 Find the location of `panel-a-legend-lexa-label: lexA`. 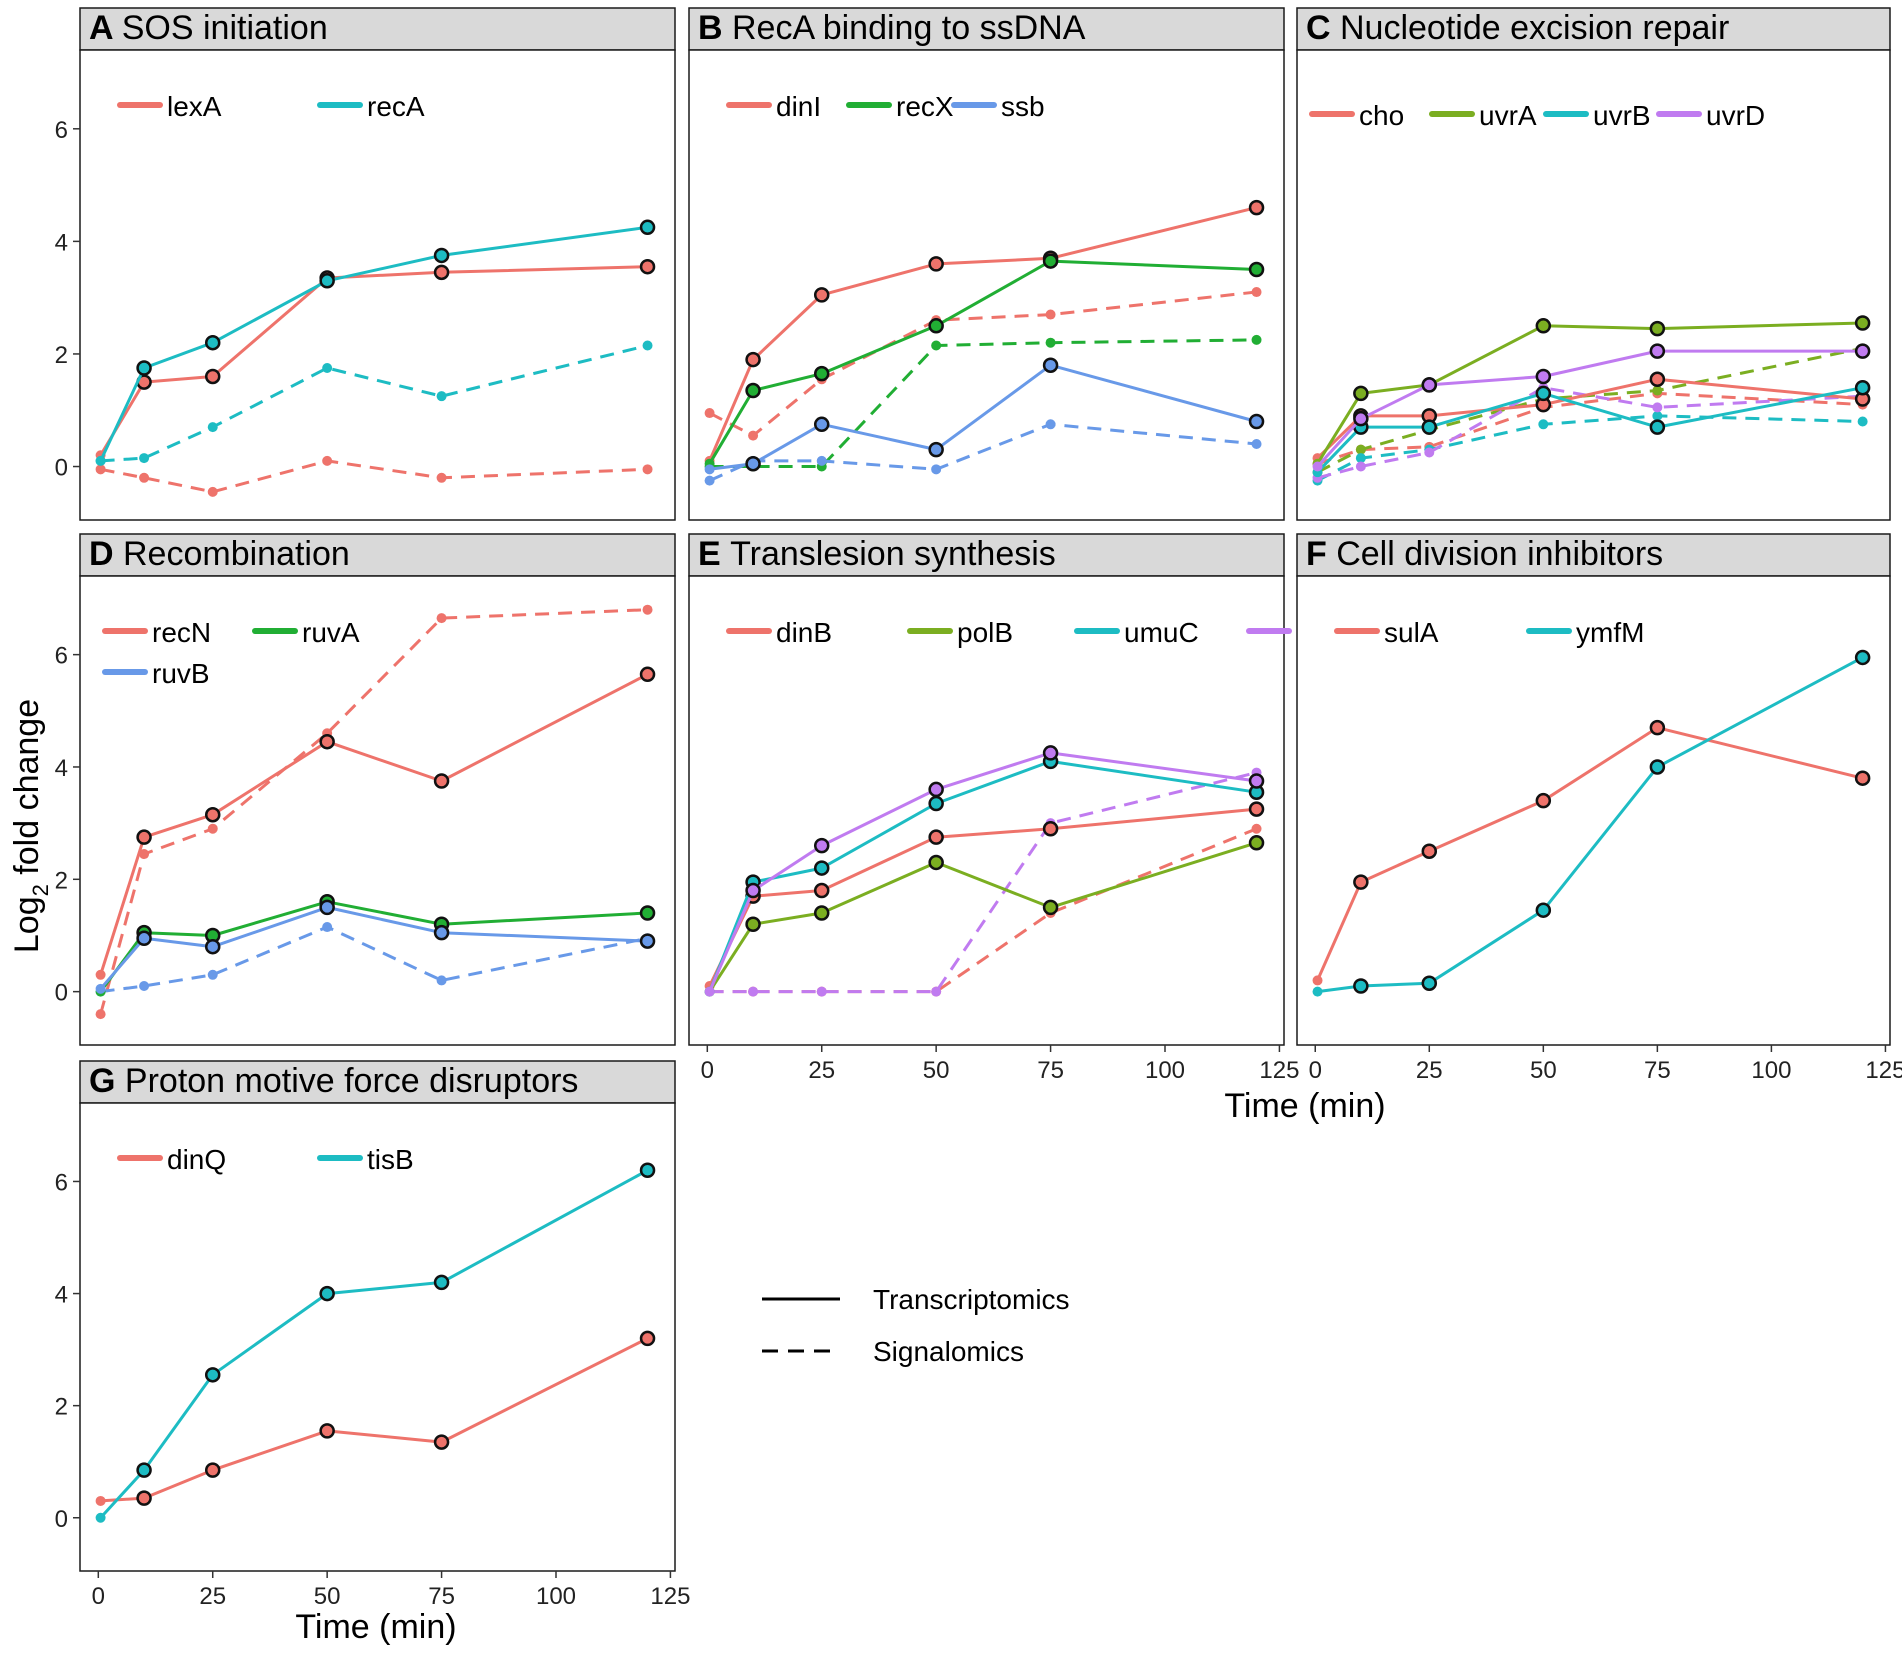

panel-a-legend-lexa-label: lexA is located at coordinates (194, 106).